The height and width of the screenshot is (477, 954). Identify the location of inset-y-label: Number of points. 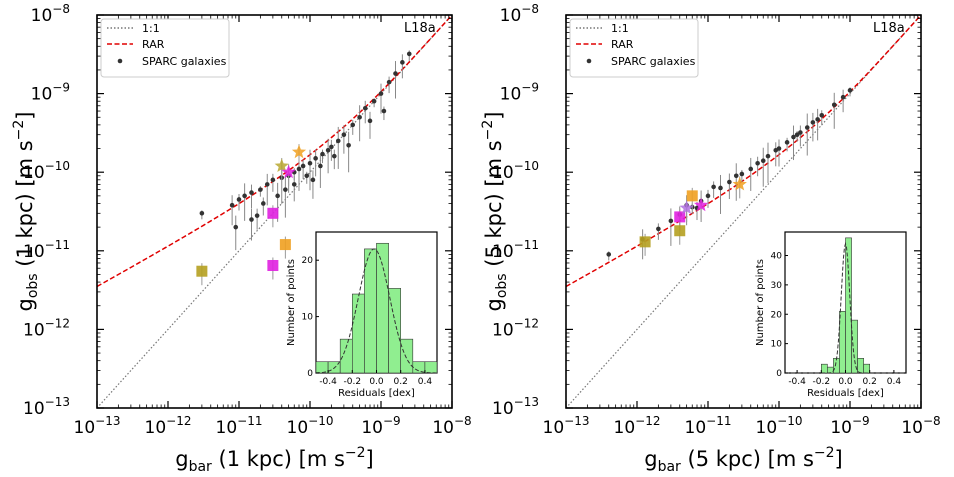
(760, 302).